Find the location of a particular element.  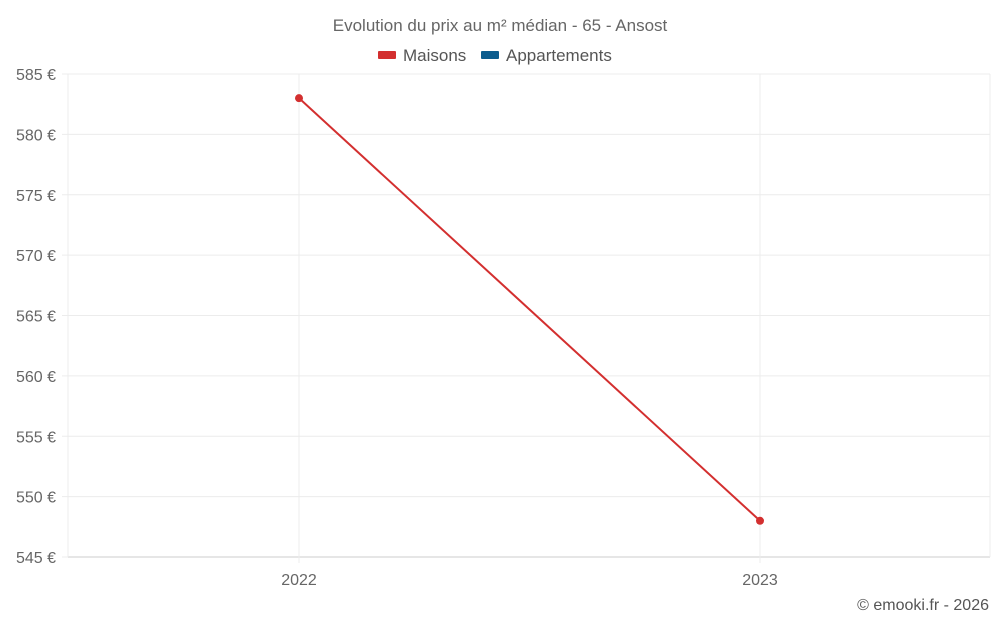

y-tick-label: 550 € is located at coordinates (36, 498).